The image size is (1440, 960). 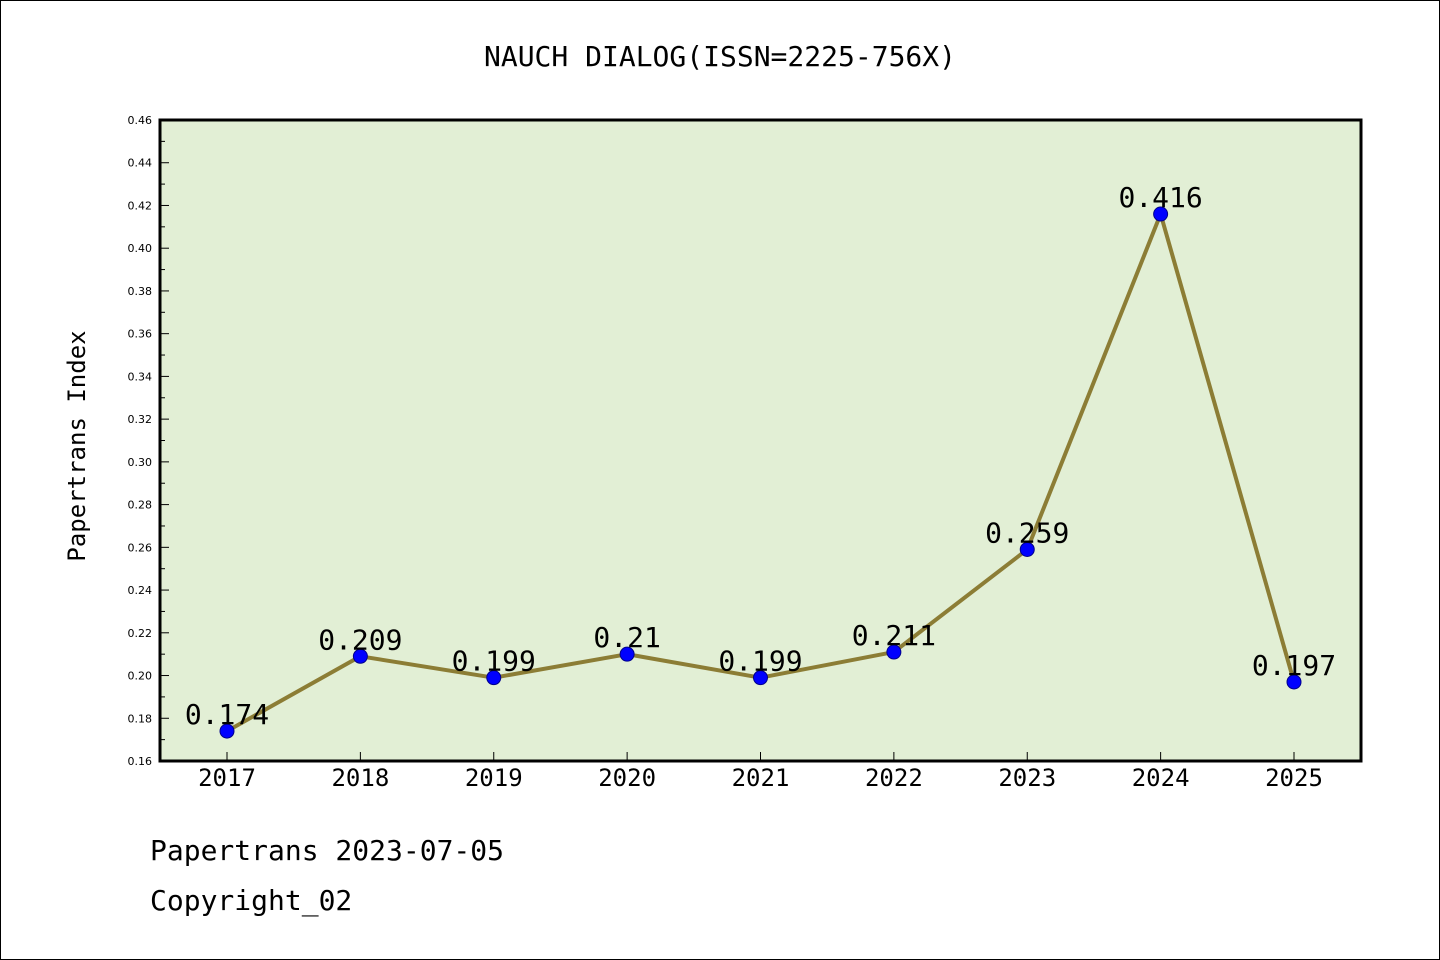 What do you see at coordinates (251, 900) in the screenshot?
I see `footer-copyright: Copyright_02` at bounding box center [251, 900].